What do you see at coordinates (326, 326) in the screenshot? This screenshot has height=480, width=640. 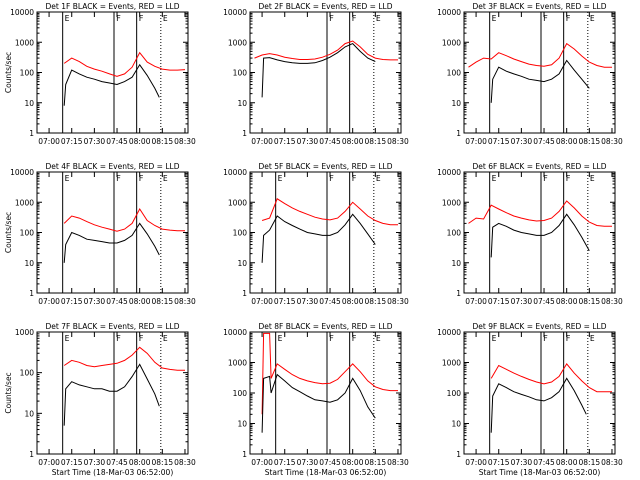 I see `panel-title: Det 8F BLACK = Events, RED = LLD` at bounding box center [326, 326].